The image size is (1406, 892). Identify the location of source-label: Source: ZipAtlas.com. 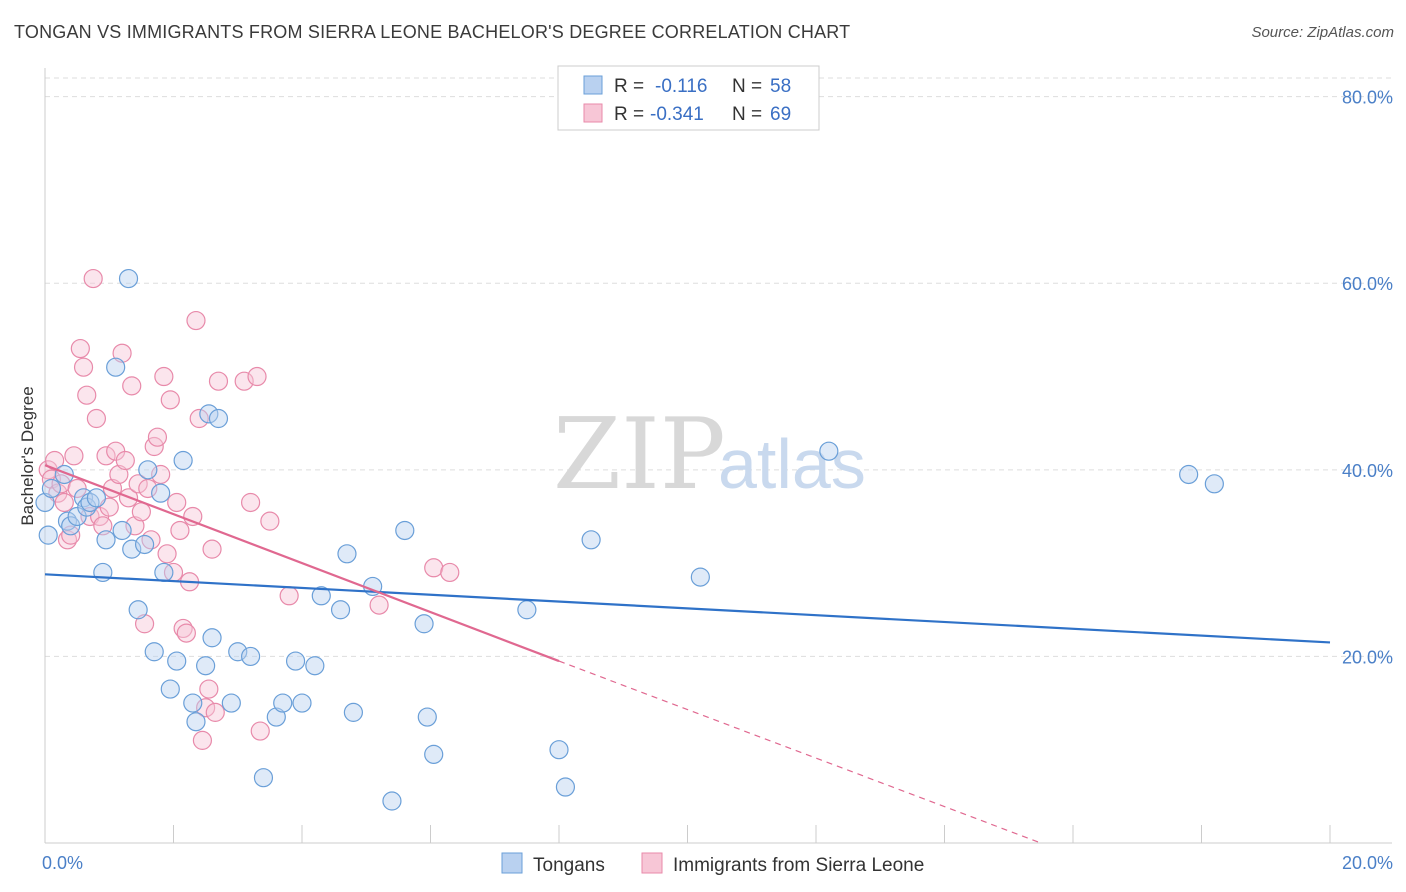
(1322, 32).